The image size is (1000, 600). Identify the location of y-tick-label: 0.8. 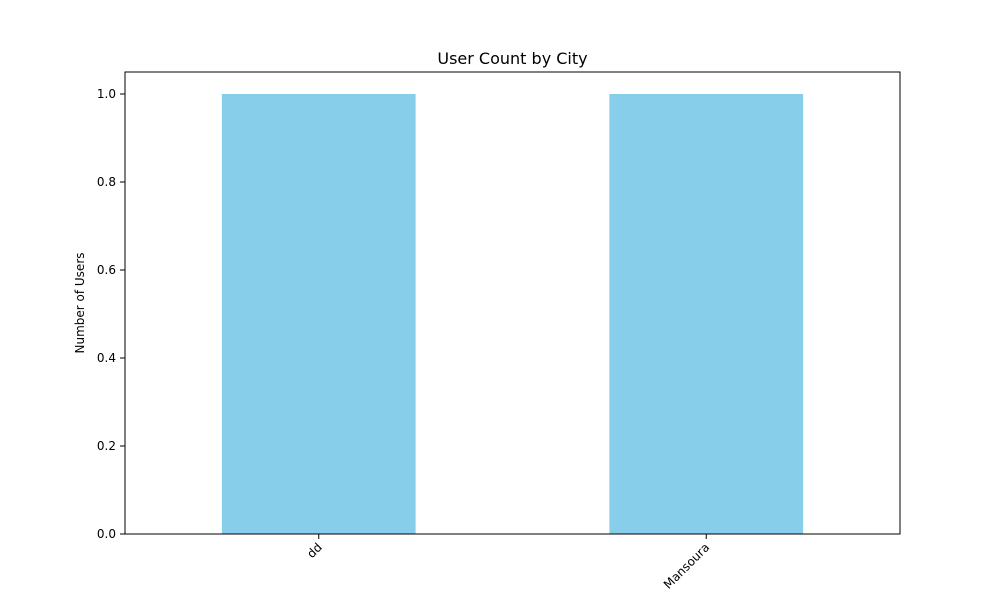
(106, 182).